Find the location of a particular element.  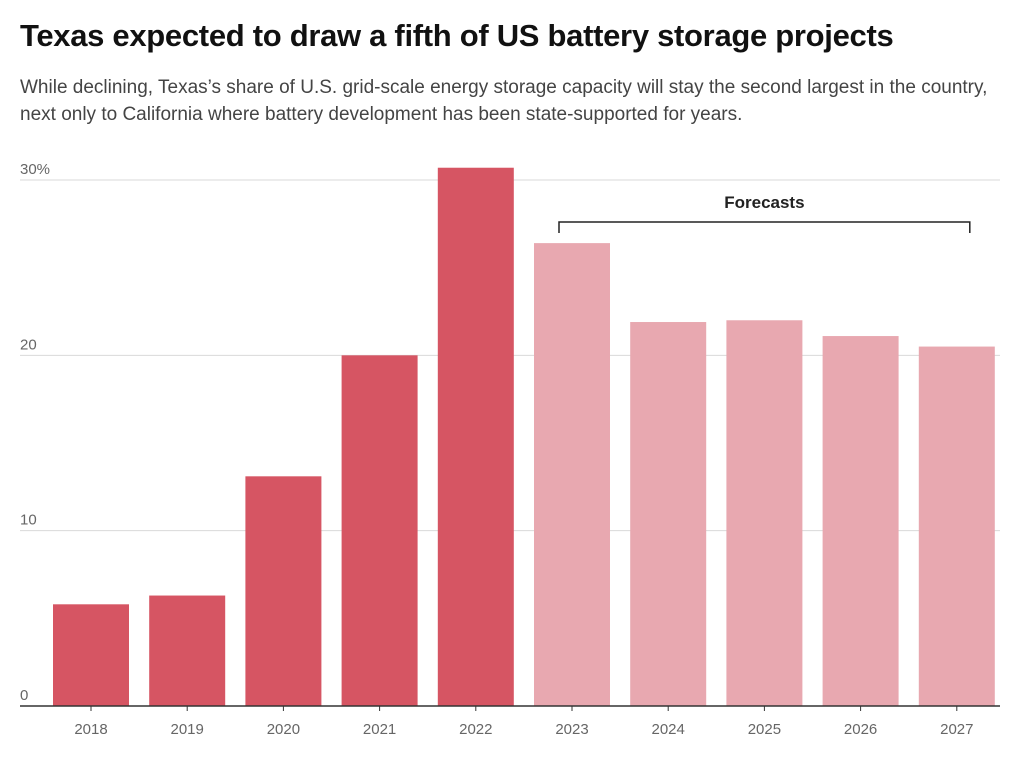

x-tick-label: 2024 is located at coordinates (668, 729).